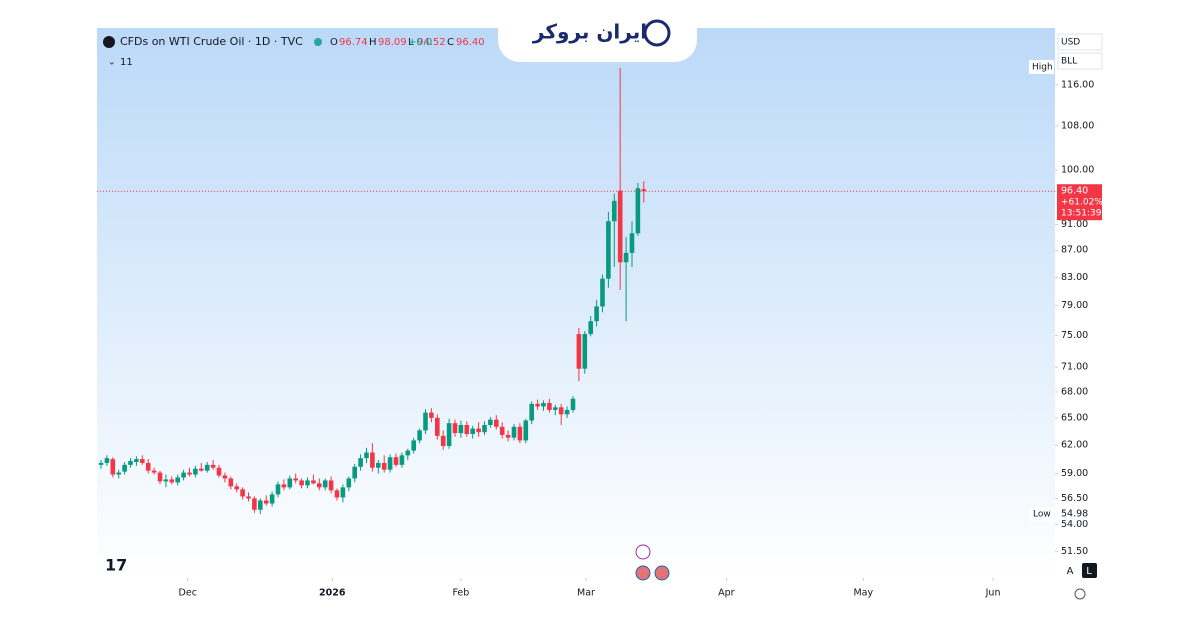 This screenshot has height=632, width=1200. Describe the element at coordinates (1042, 68) in the screenshot. I see `high-label: High` at that location.